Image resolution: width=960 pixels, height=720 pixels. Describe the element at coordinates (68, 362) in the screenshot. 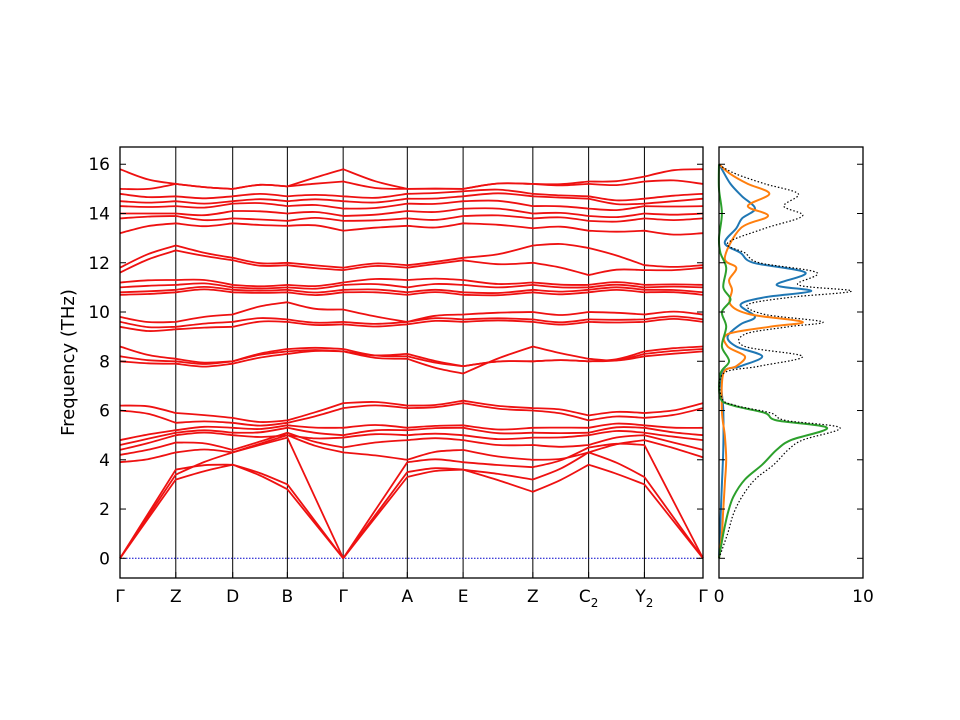

I see `y-axis-label: Frequency (THz)` at that location.